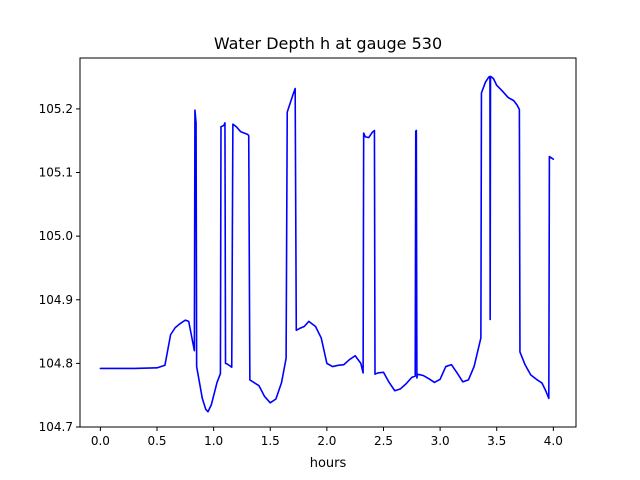 The image size is (640, 480). I want to click on y-tick-label: 104.8, so click(56, 363).